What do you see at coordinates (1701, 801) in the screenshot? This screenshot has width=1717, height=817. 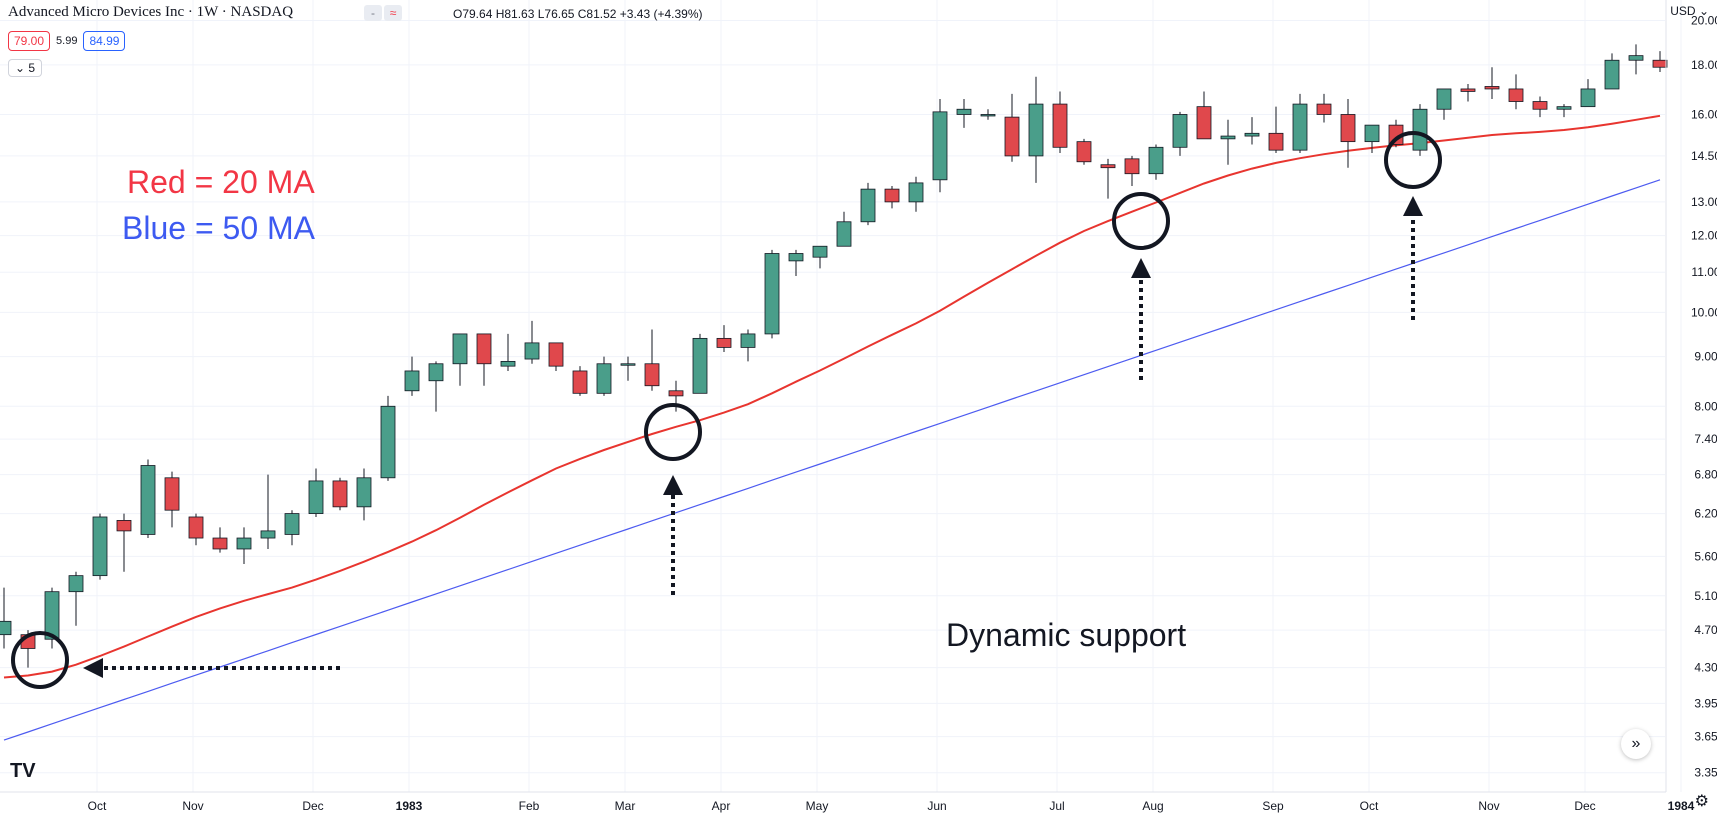 I see `gear-icon: ⚙` at bounding box center [1701, 801].